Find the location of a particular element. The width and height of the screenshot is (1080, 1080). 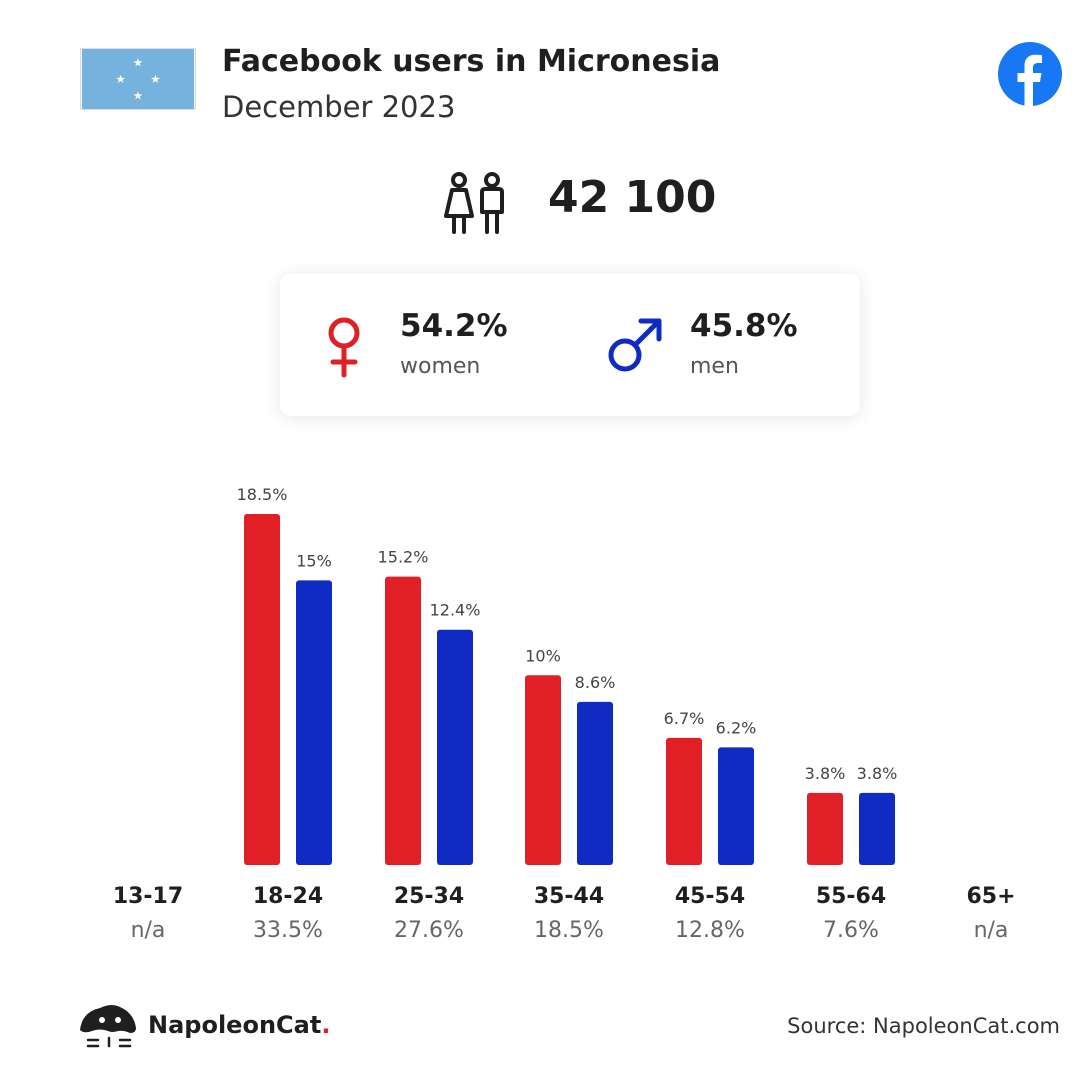

men-bar-label-35-44: 8.6% is located at coordinates (595, 682).